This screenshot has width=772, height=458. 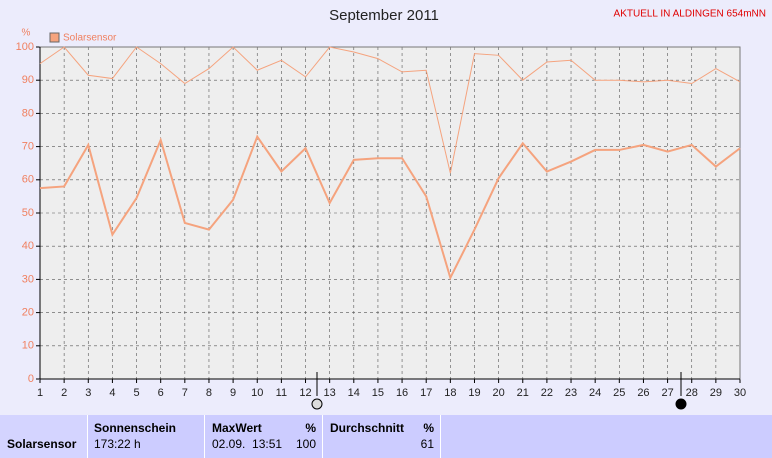 I want to click on x-tick-label: 27, so click(x=667, y=393).